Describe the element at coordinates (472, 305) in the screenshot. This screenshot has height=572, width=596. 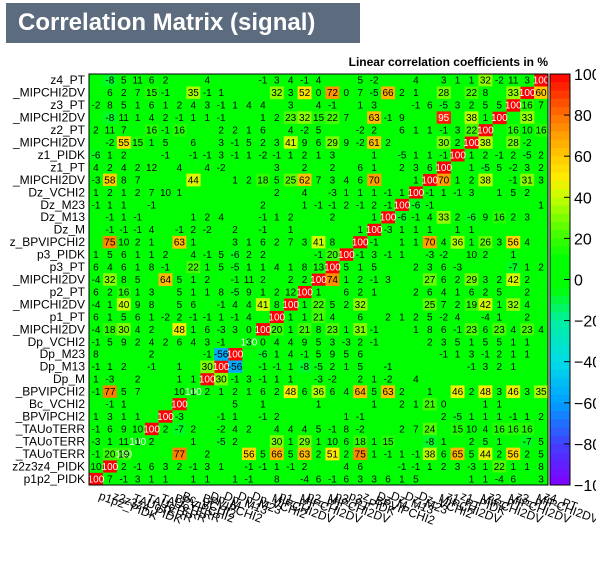
I see `cell-value-label: 19` at that location.